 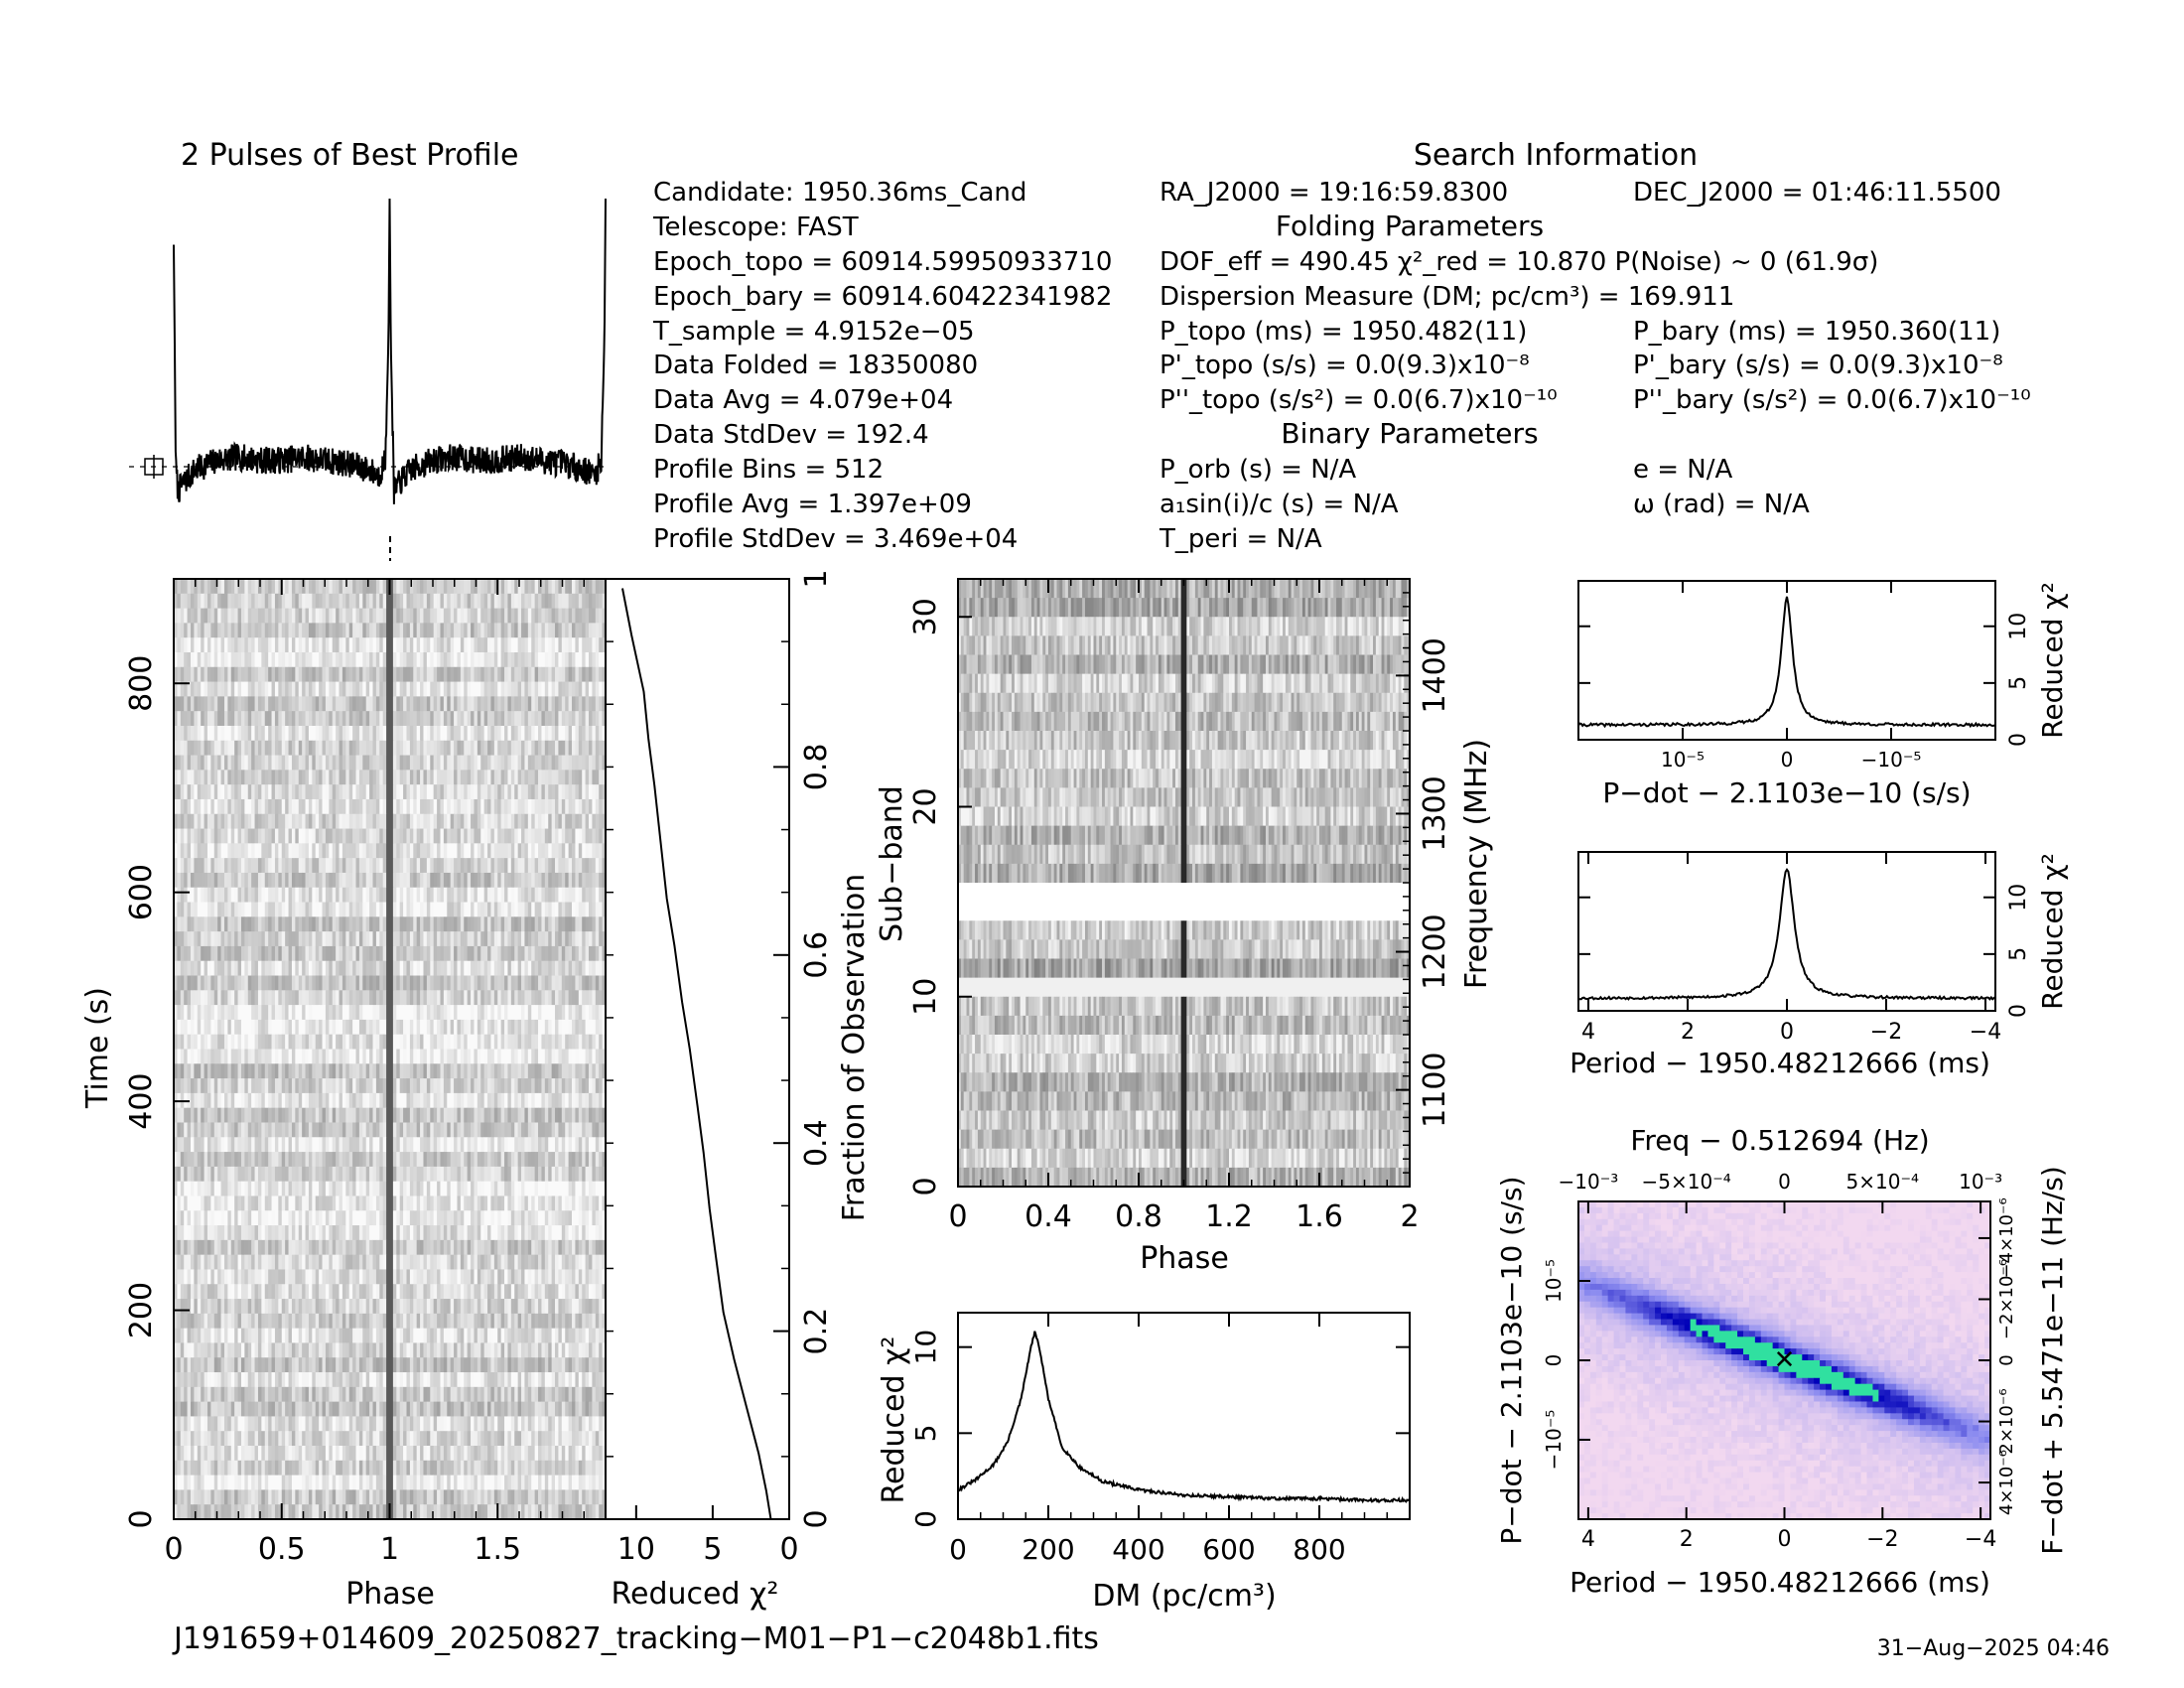 What do you see at coordinates (1435, 675) in the screenshot?
I see `subband-phase-y2tick-label: 1400` at bounding box center [1435, 675].